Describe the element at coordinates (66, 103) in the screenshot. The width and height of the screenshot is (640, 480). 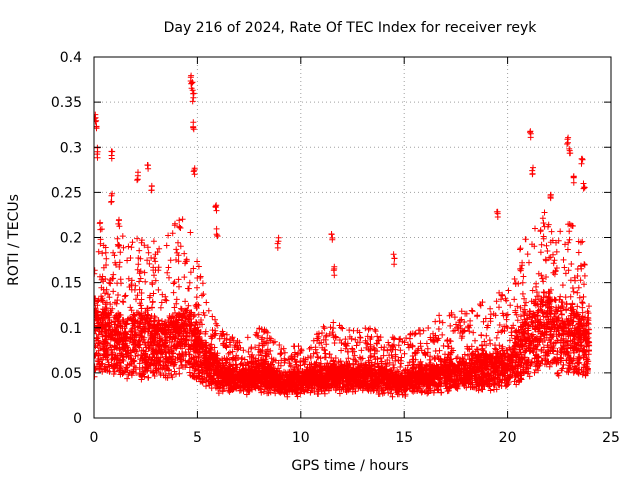
I see `y-tick-label: 0.35` at that location.